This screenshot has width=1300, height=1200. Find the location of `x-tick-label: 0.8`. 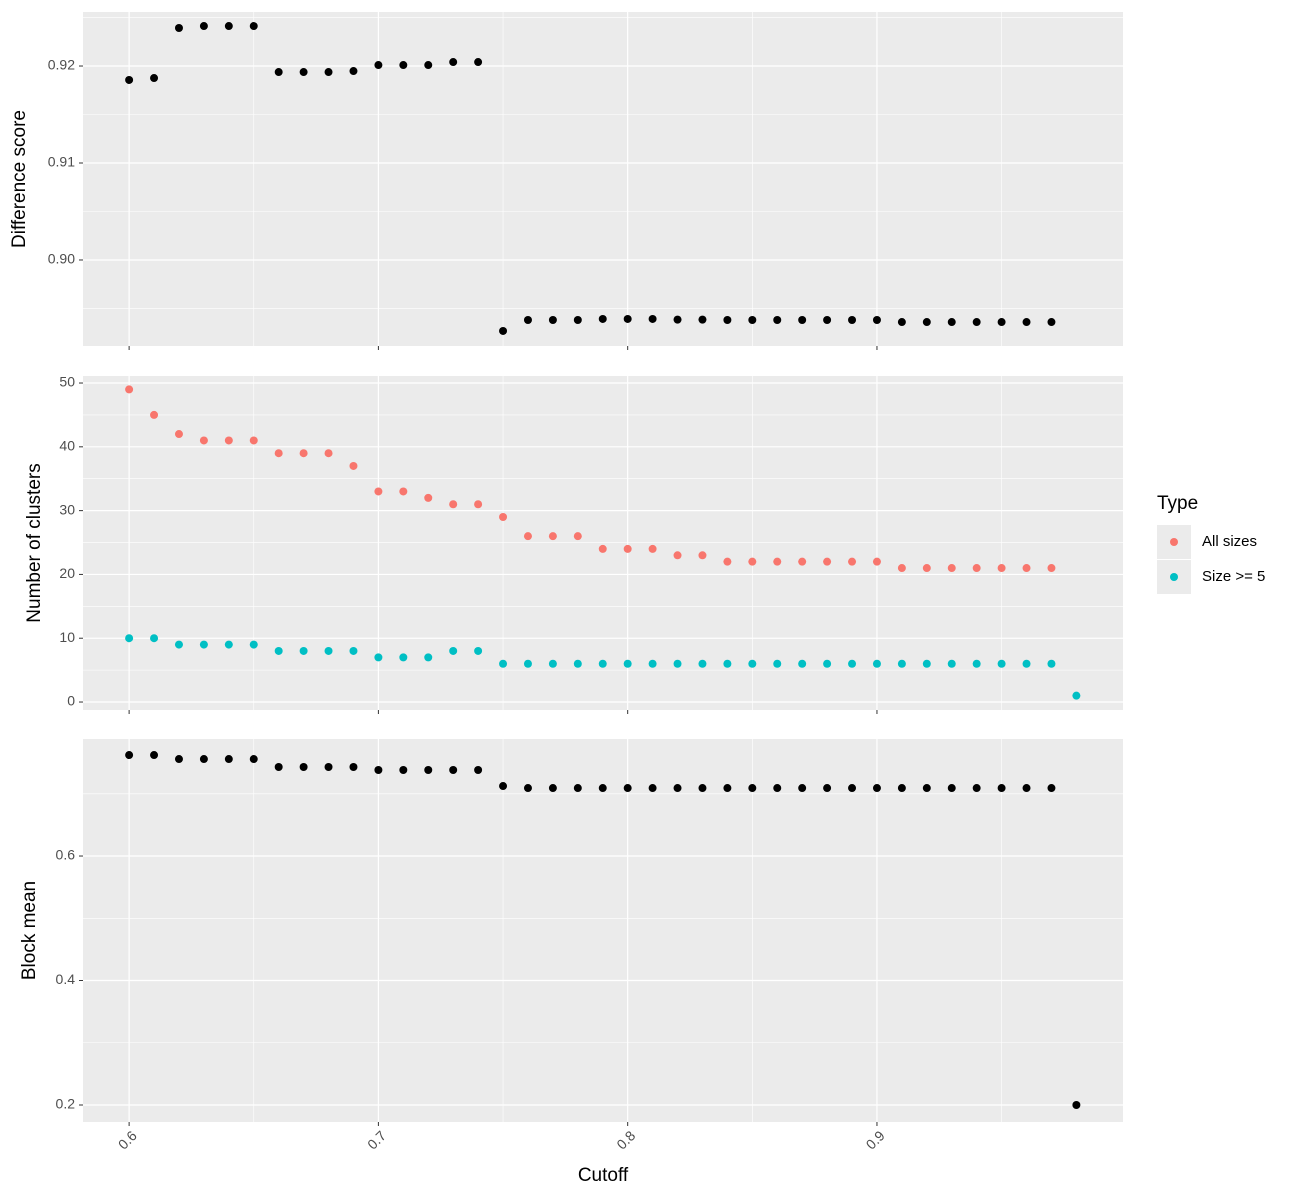

x-tick-label: 0.8 is located at coordinates (625, 1139).